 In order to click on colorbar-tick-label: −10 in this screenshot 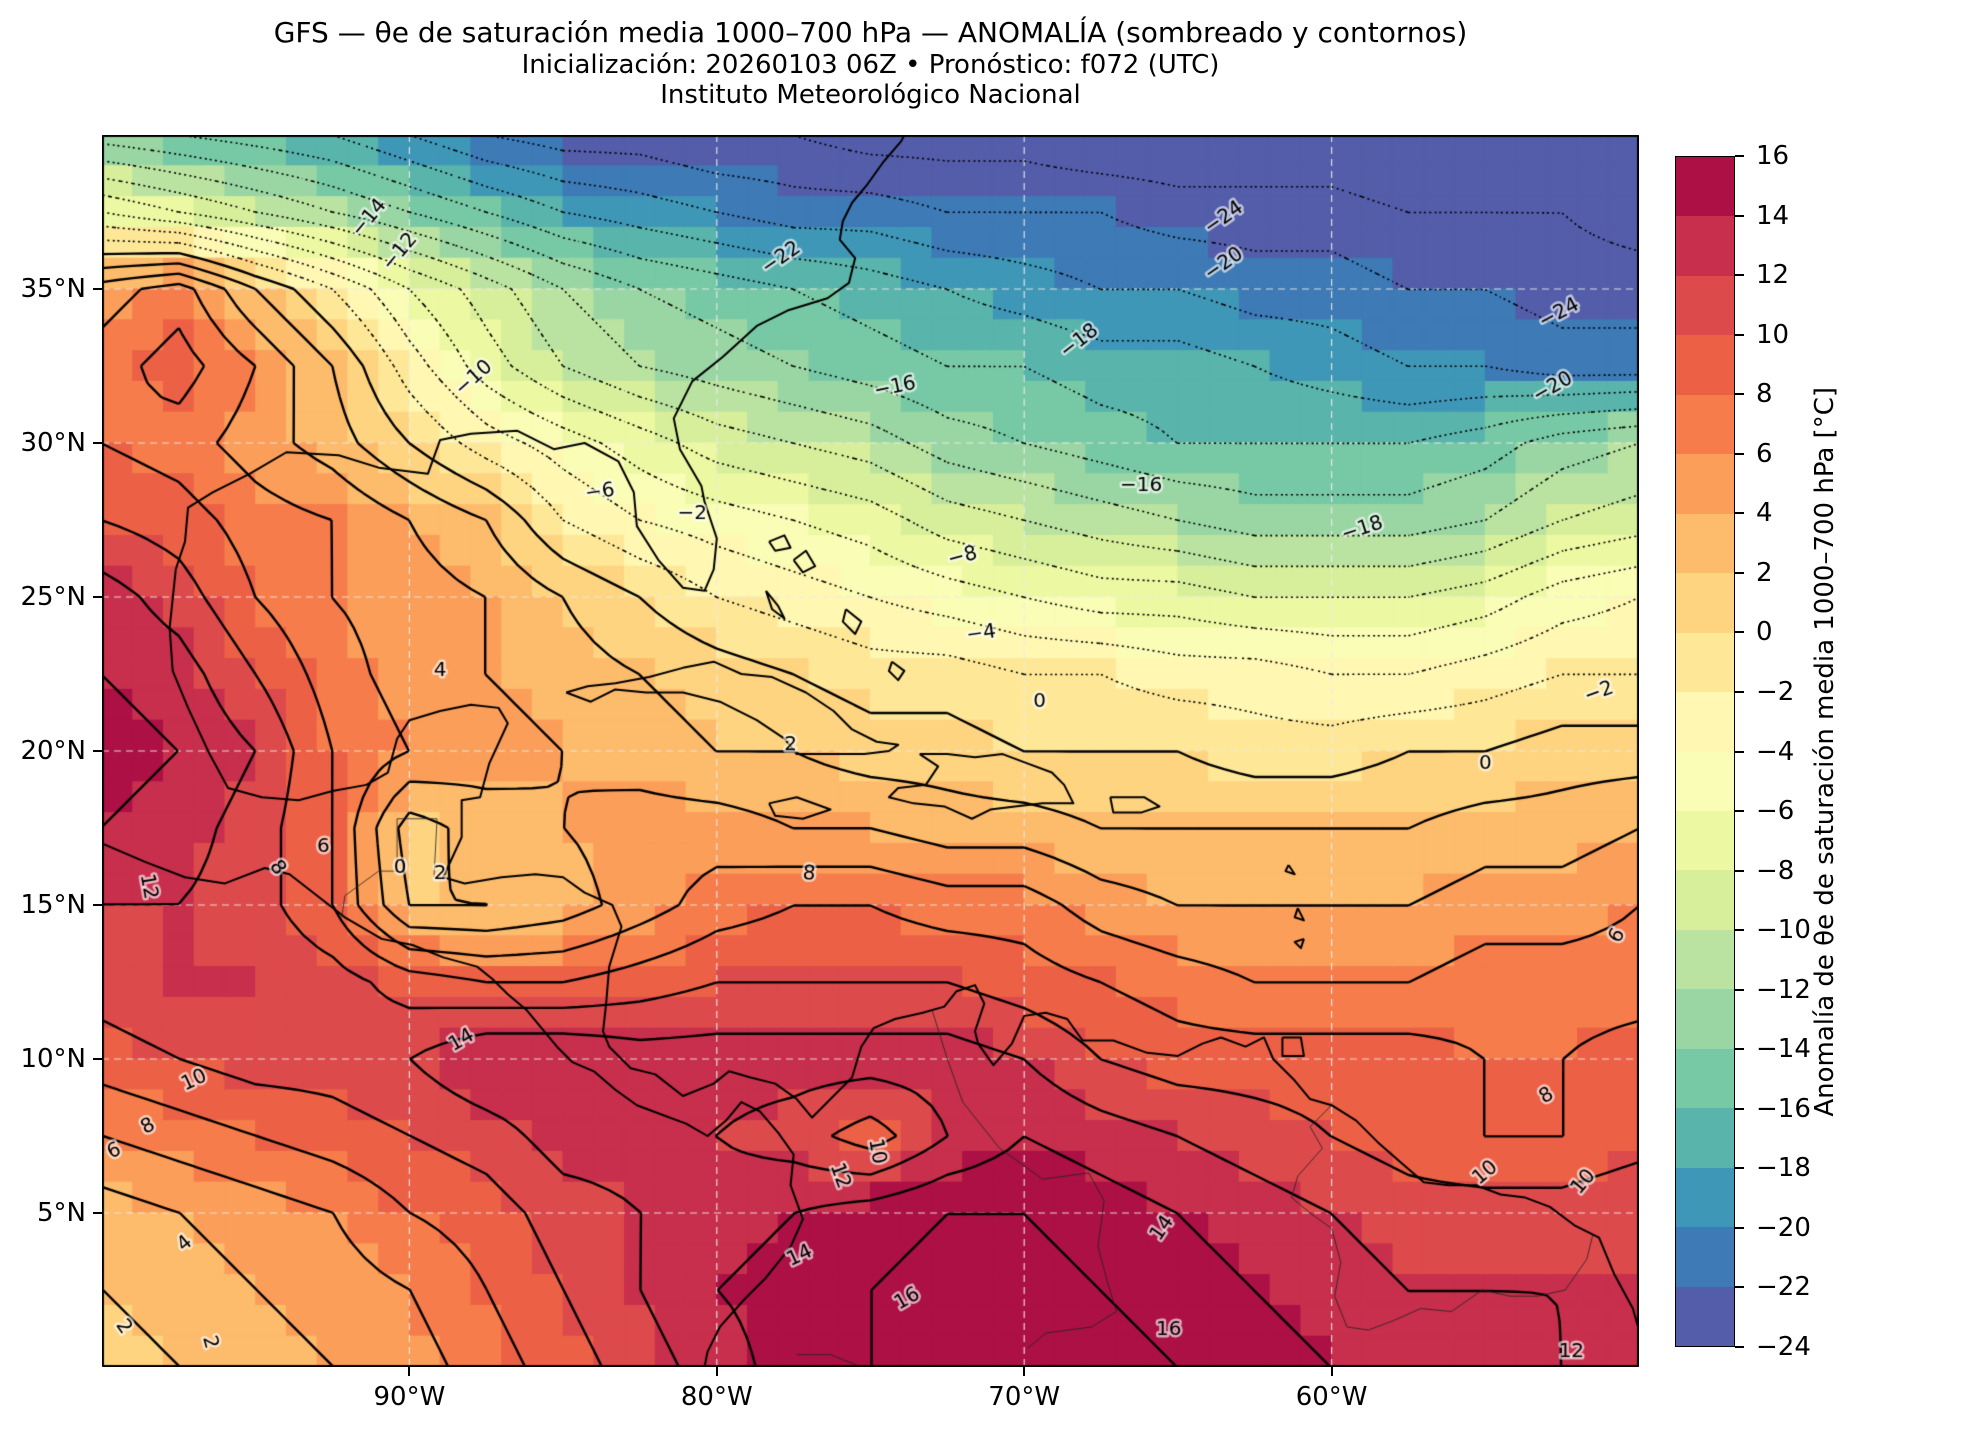, I will do `click(1783, 930)`.